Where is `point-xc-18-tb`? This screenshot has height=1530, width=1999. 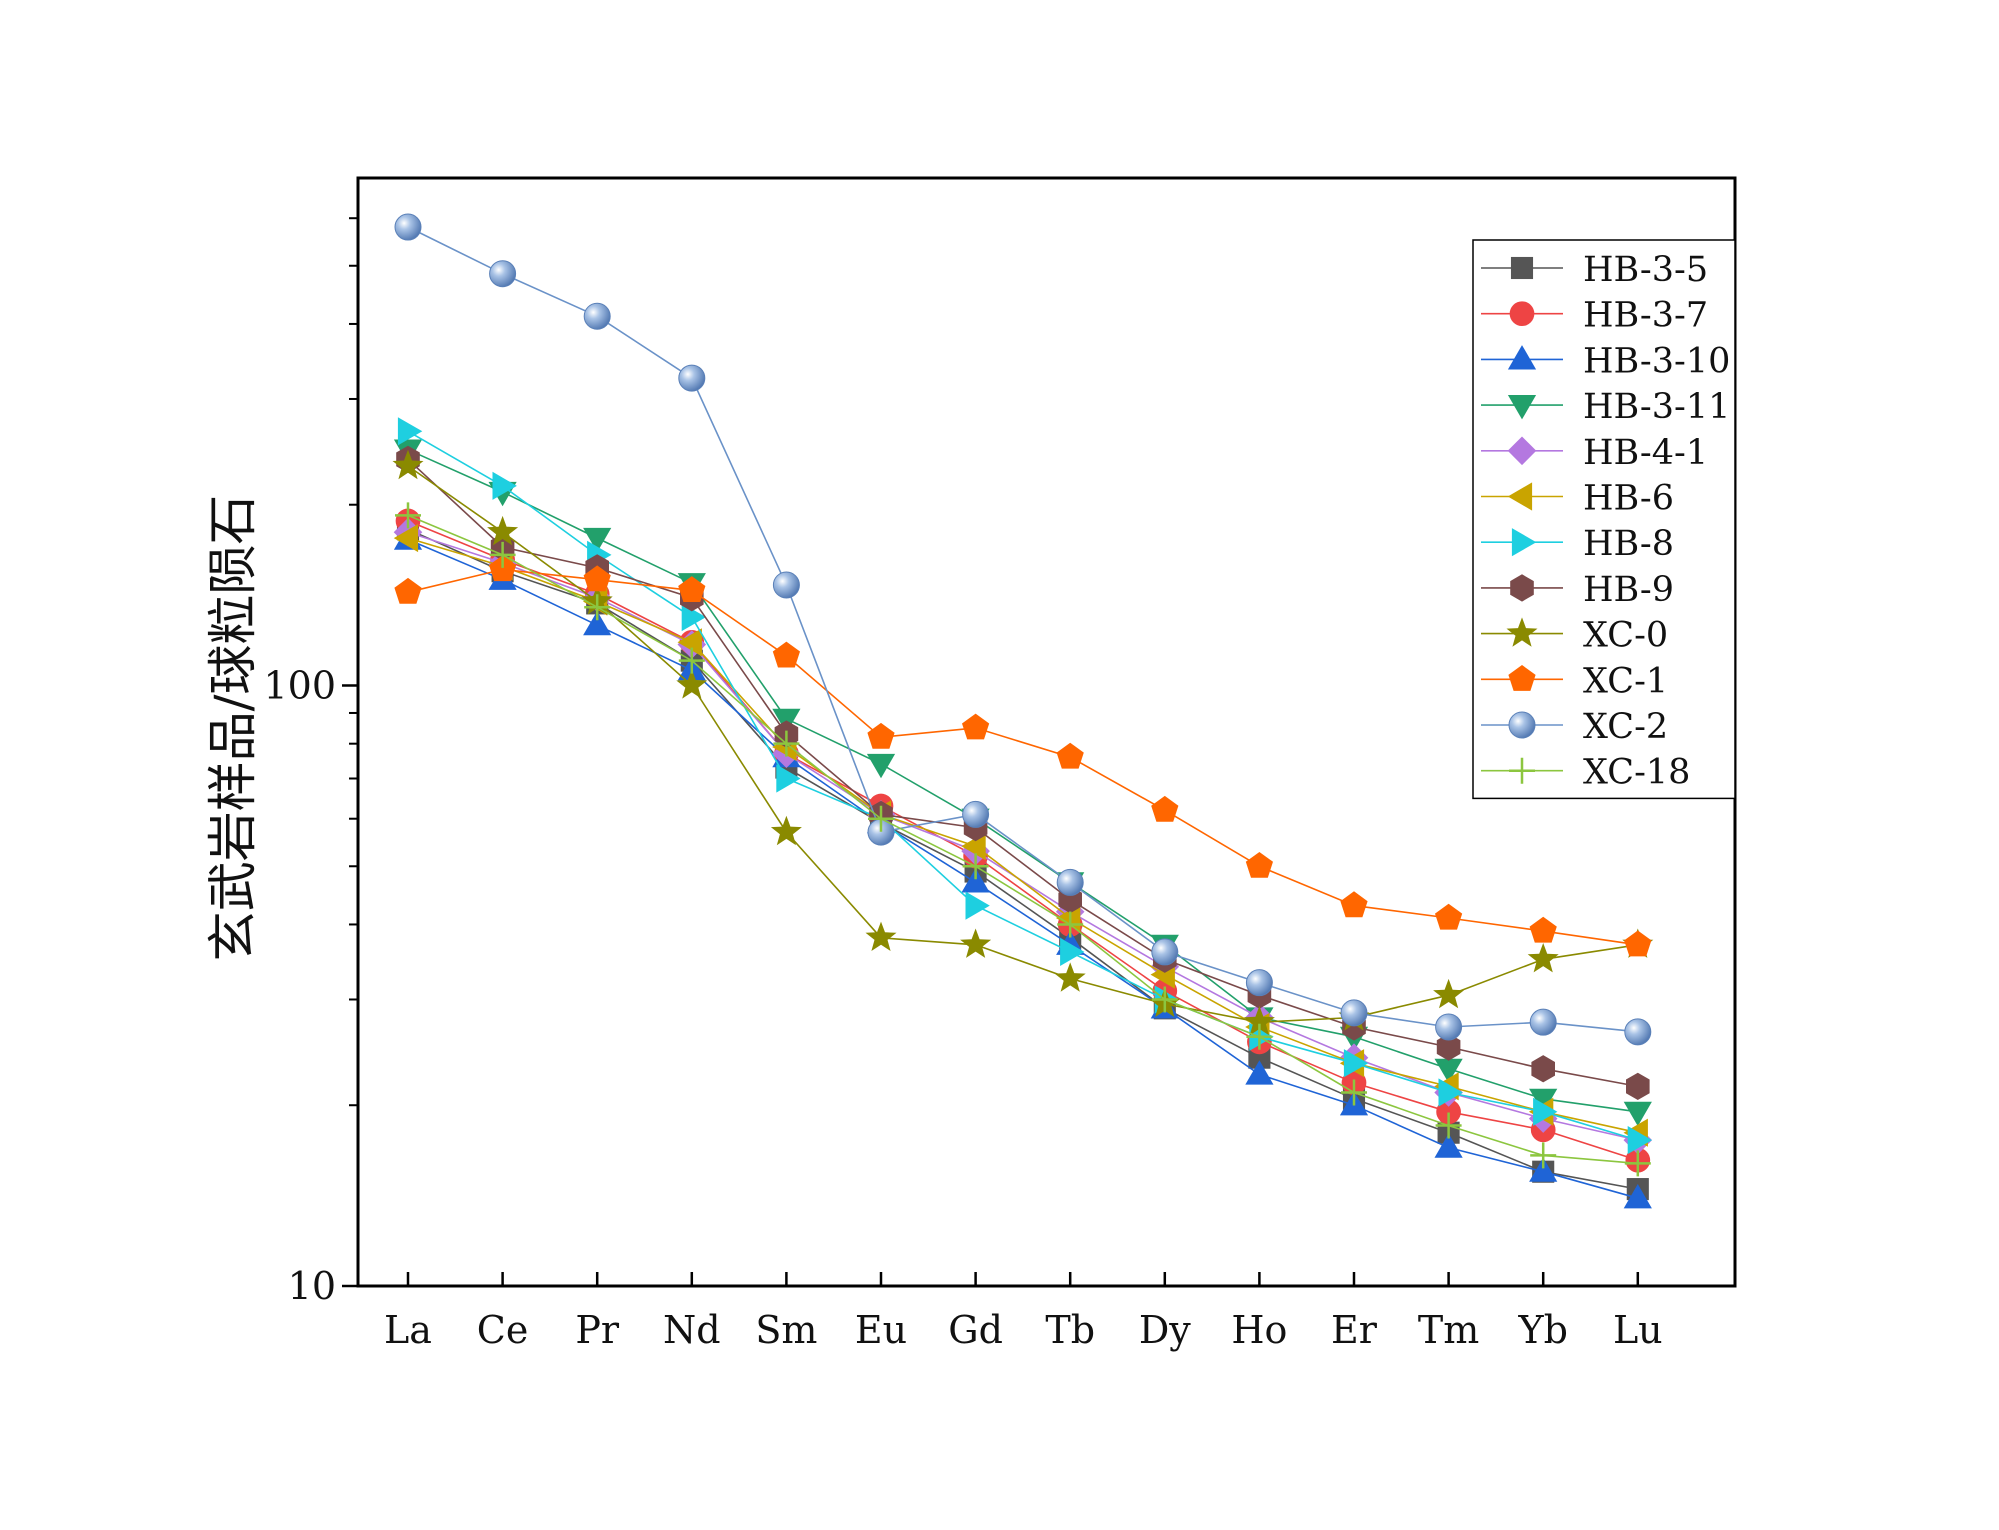
point-xc-18-tb is located at coordinates (1070, 924).